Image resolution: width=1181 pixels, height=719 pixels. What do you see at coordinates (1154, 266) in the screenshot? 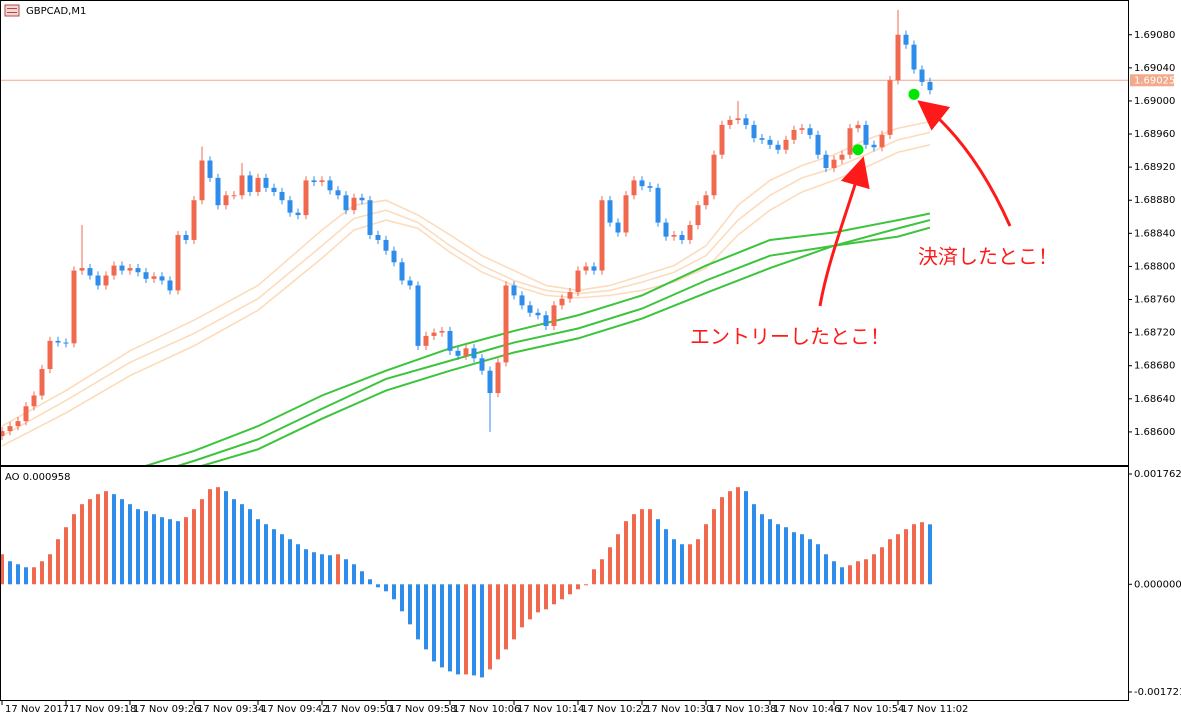
I see `y-tick-label: 1.68800` at bounding box center [1154, 266].